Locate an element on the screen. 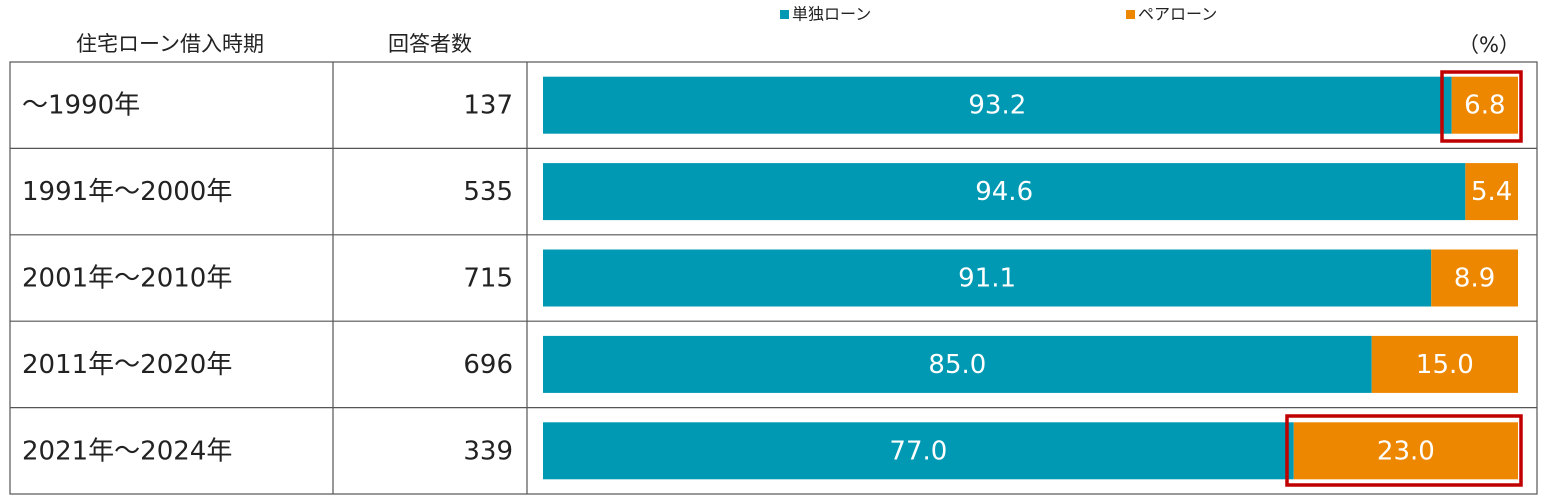 The height and width of the screenshot is (498, 1543). value-label: 6.8 is located at coordinates (1484, 106).